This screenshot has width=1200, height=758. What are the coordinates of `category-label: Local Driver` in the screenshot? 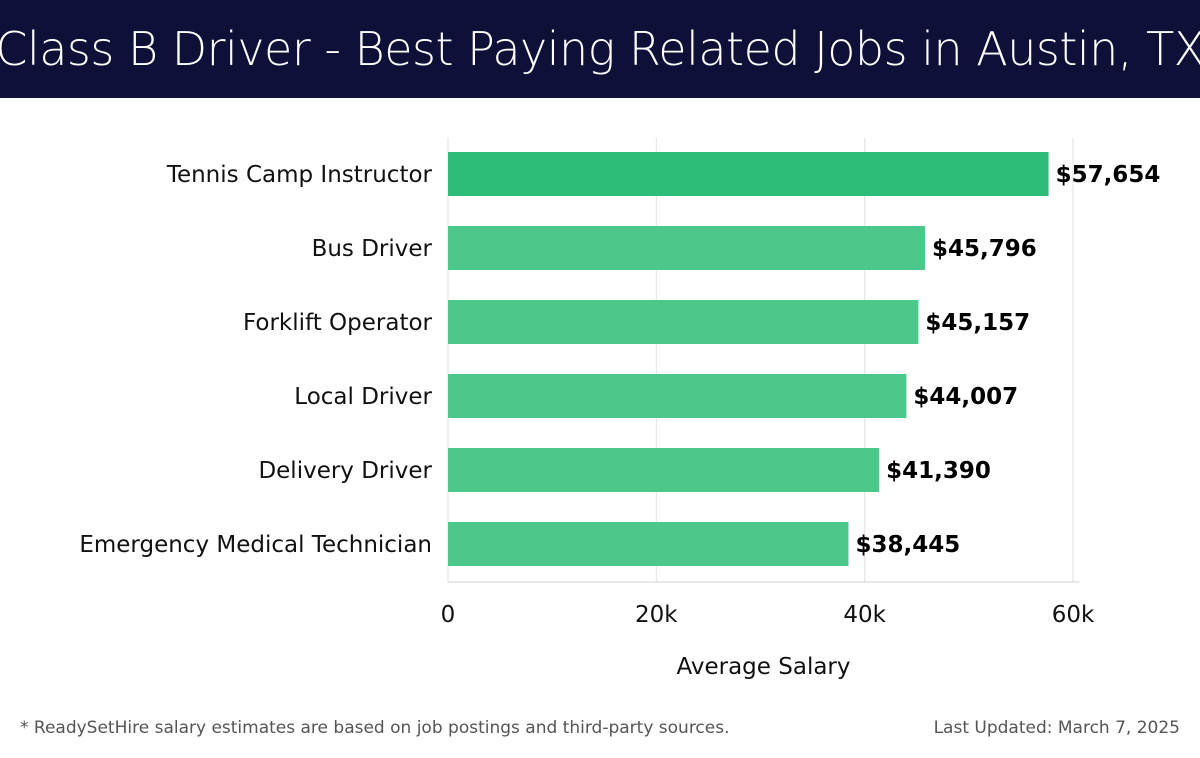 It's located at (363, 397).